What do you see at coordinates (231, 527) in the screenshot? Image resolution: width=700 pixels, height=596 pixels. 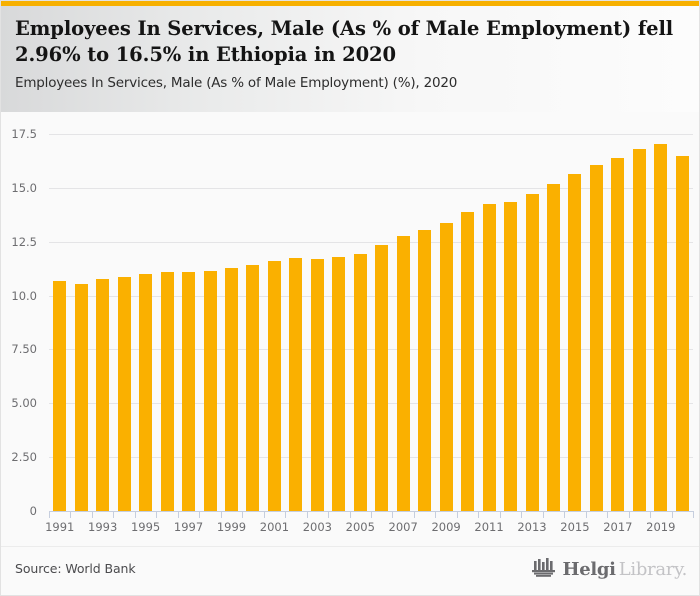 I see `x-axis-tick-label: 1999` at bounding box center [231, 527].